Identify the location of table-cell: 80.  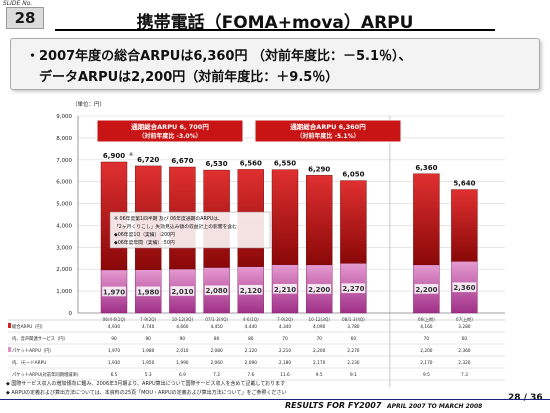
(217, 339).